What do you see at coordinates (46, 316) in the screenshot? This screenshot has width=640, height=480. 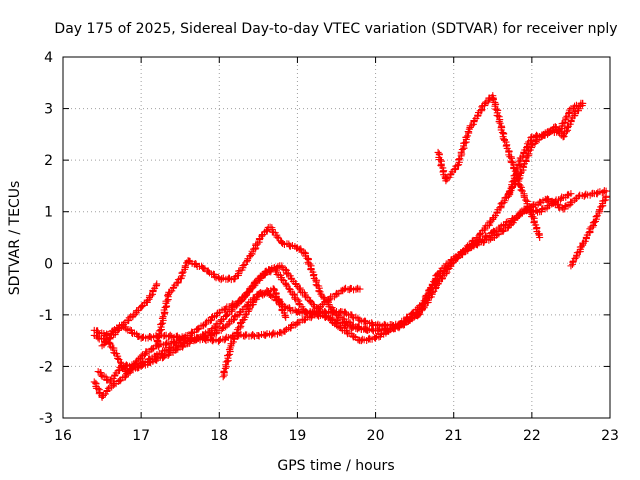 I see `y-tick-label: -1` at bounding box center [46, 316].